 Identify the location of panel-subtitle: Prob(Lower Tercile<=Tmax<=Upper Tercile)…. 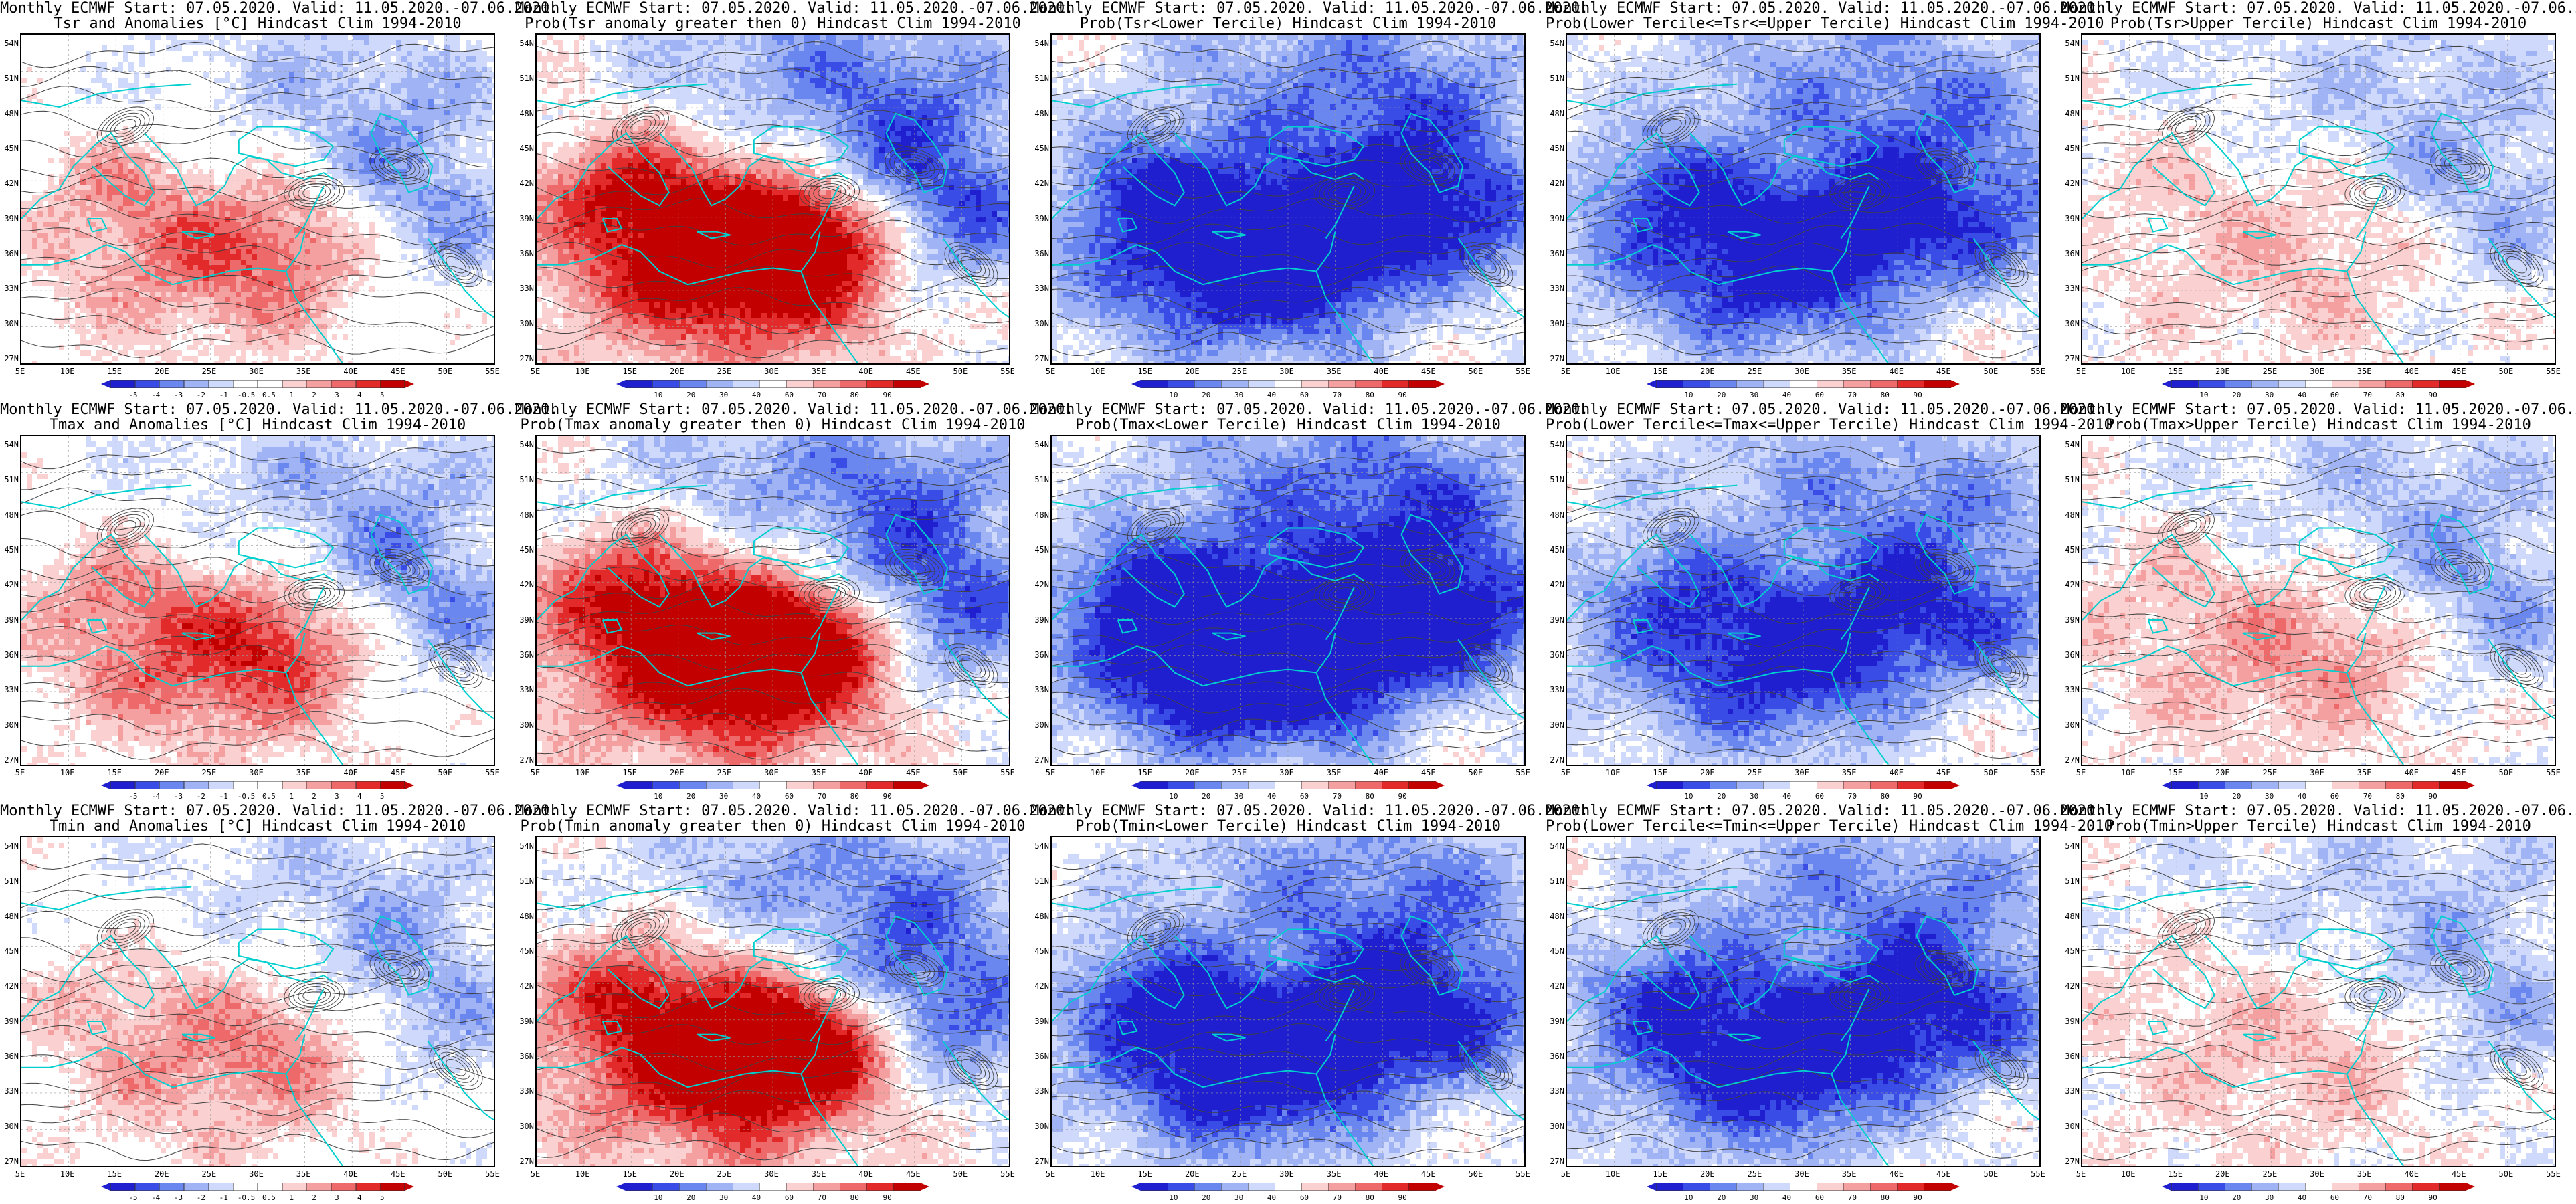
(1803, 425).